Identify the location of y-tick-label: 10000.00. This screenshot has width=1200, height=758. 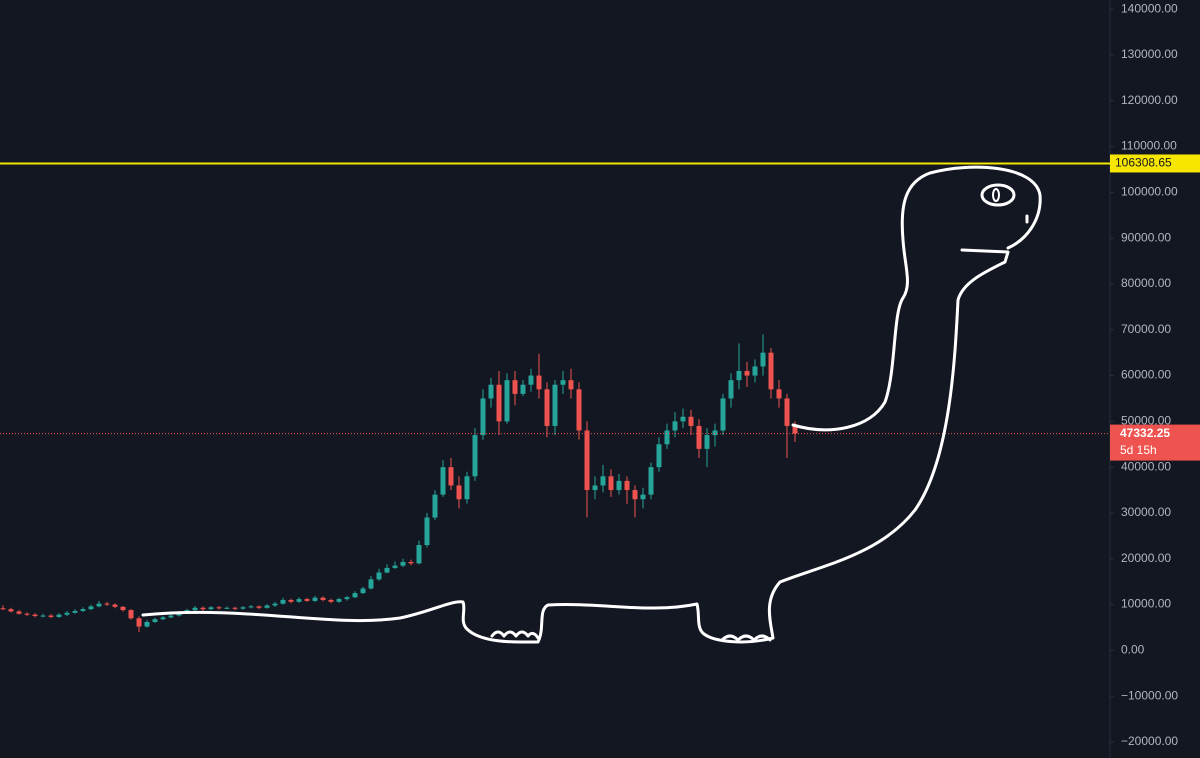
(1146, 604).